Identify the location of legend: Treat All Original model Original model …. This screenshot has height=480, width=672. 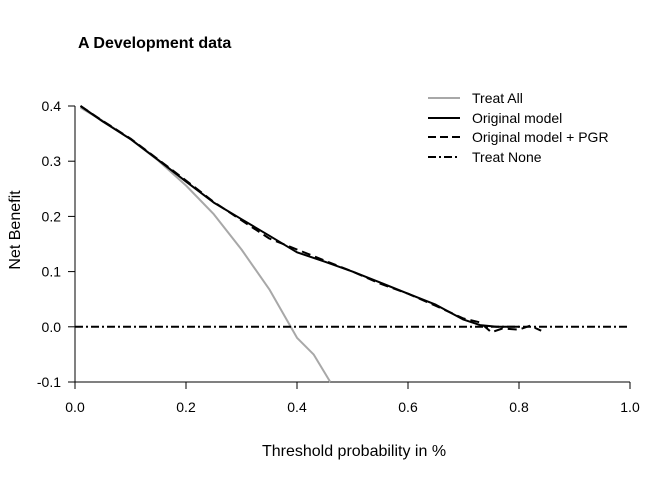
(518, 127).